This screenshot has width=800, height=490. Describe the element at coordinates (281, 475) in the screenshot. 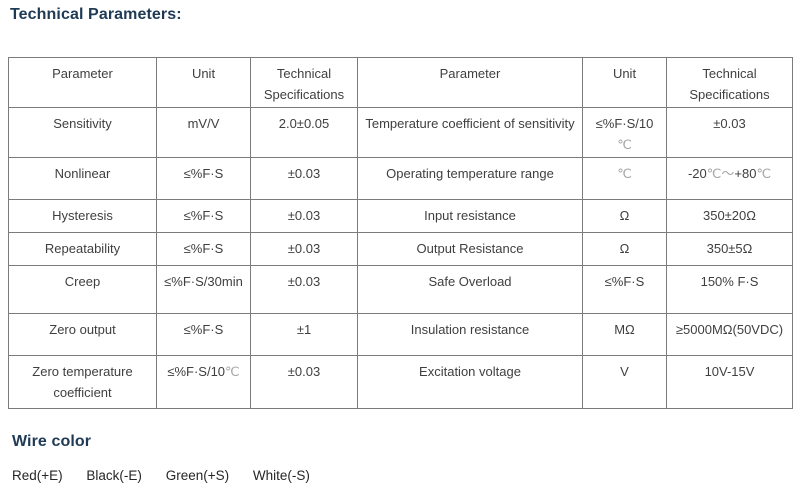

I see `wire-item-white: White(-S)` at that location.